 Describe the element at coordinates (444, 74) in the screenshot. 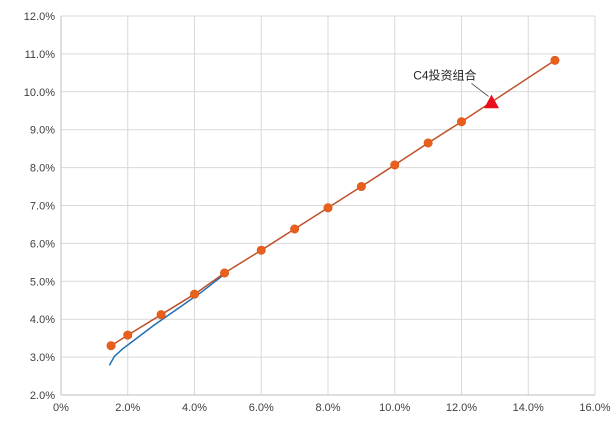

I see `c4-portfolio-label: C4投资组合` at that location.